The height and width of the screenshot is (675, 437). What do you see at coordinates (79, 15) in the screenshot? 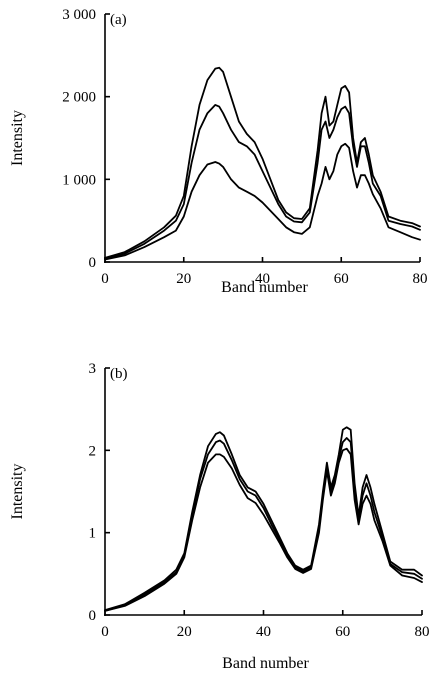
I see `y-tick-label: 3 000` at bounding box center [79, 15].